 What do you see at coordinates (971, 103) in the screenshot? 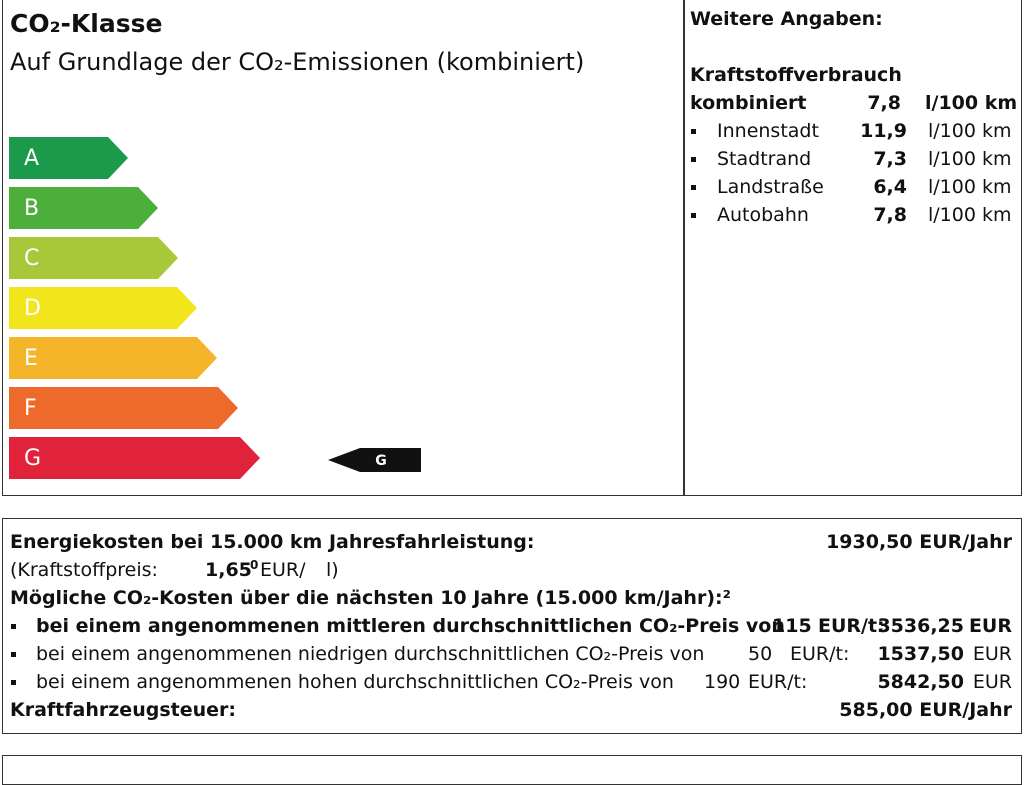
I see `combined-unit: l/100 km` at bounding box center [971, 103].